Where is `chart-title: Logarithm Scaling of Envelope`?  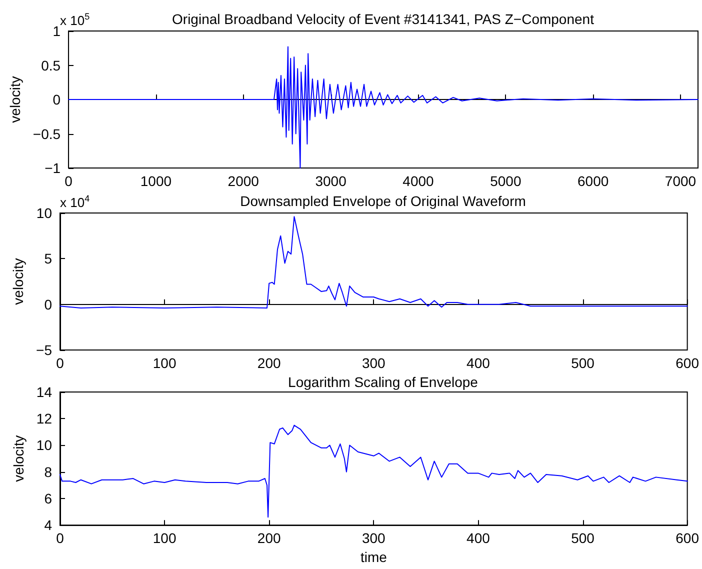
chart-title: Logarithm Scaling of Envelope is located at coordinates (383, 382).